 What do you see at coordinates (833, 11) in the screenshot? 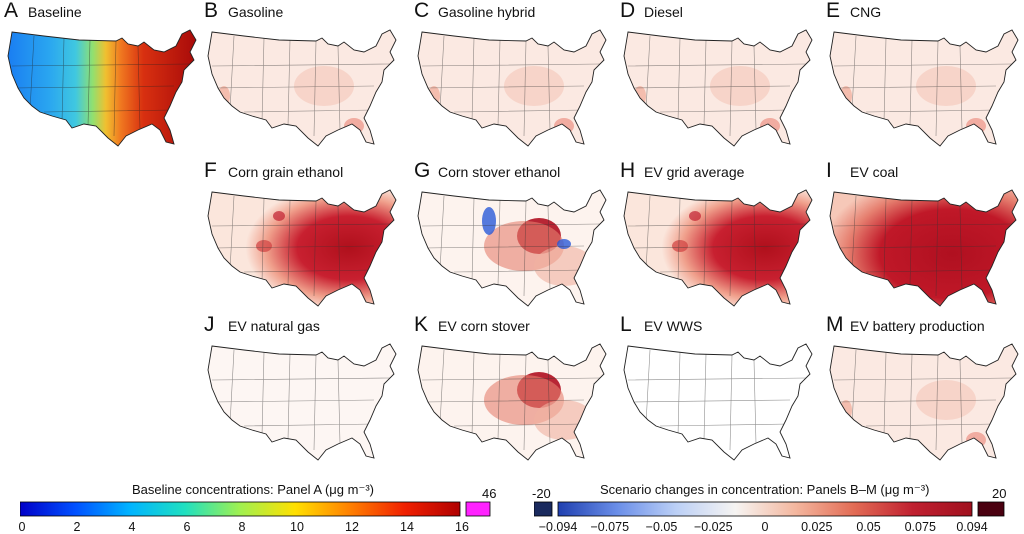
I see `panel-letter: E` at bounding box center [833, 11].